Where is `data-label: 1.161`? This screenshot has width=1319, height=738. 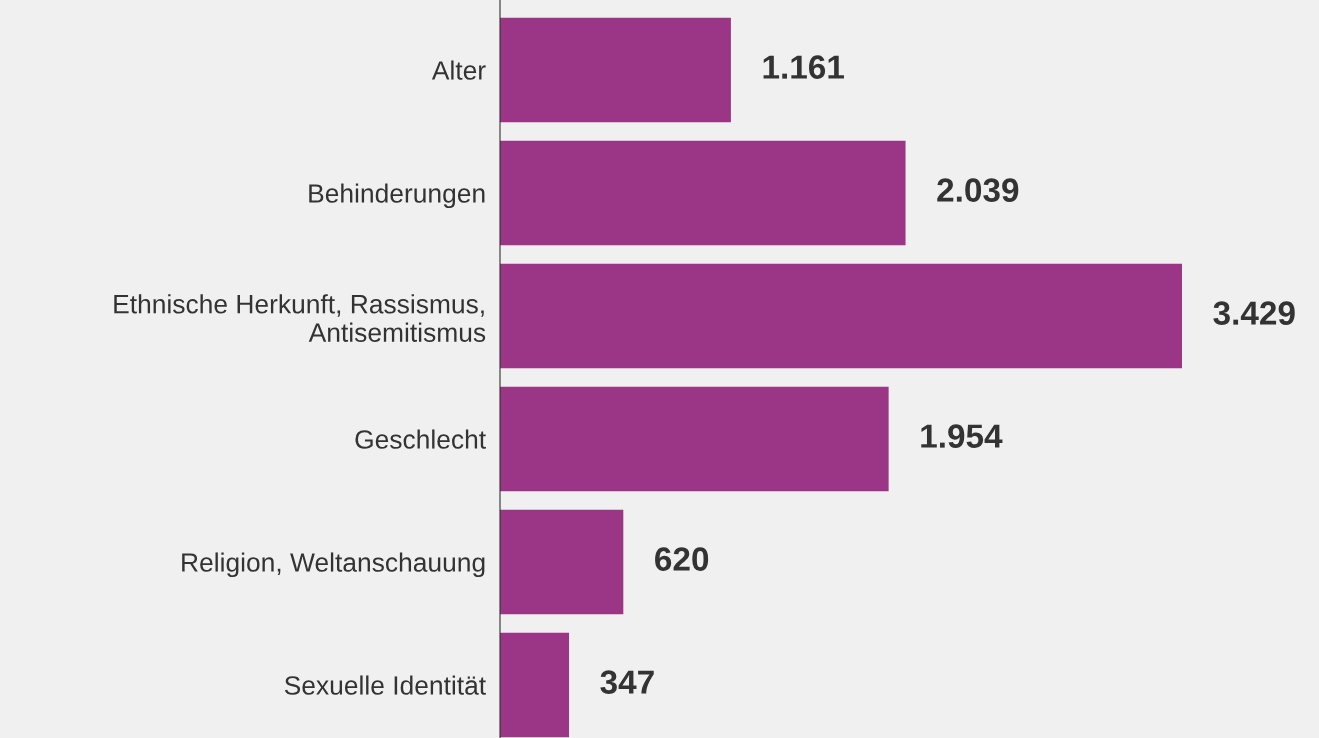 data-label: 1.161 is located at coordinates (803, 67).